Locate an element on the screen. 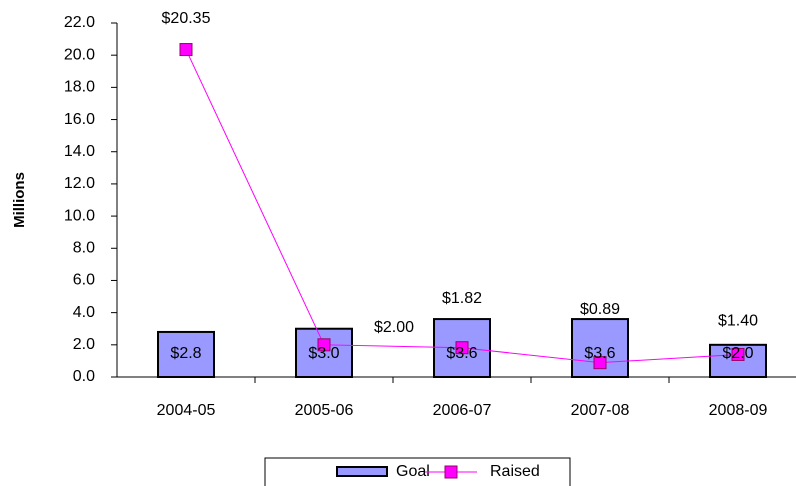 The image size is (796, 486). y-tick-label: 8.0 is located at coordinates (84, 247).